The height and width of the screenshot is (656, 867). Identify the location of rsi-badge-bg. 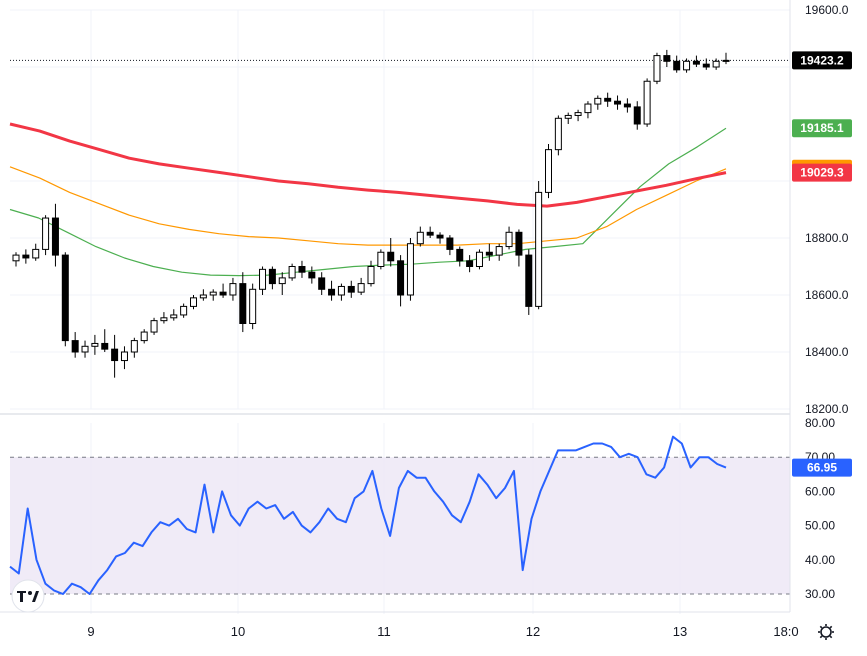
(822, 467).